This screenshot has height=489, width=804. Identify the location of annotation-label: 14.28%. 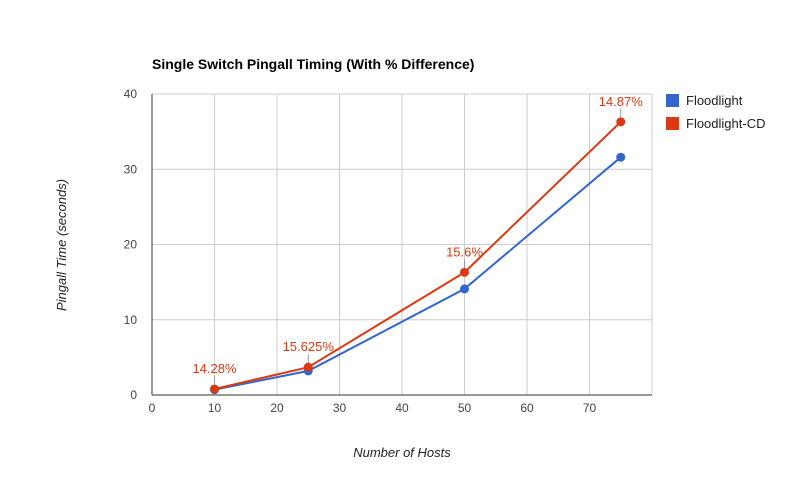
(214, 368).